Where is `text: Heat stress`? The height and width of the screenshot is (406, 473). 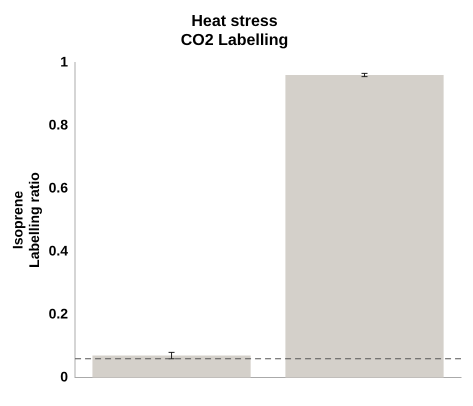 text: Heat stress is located at coordinates (234, 21).